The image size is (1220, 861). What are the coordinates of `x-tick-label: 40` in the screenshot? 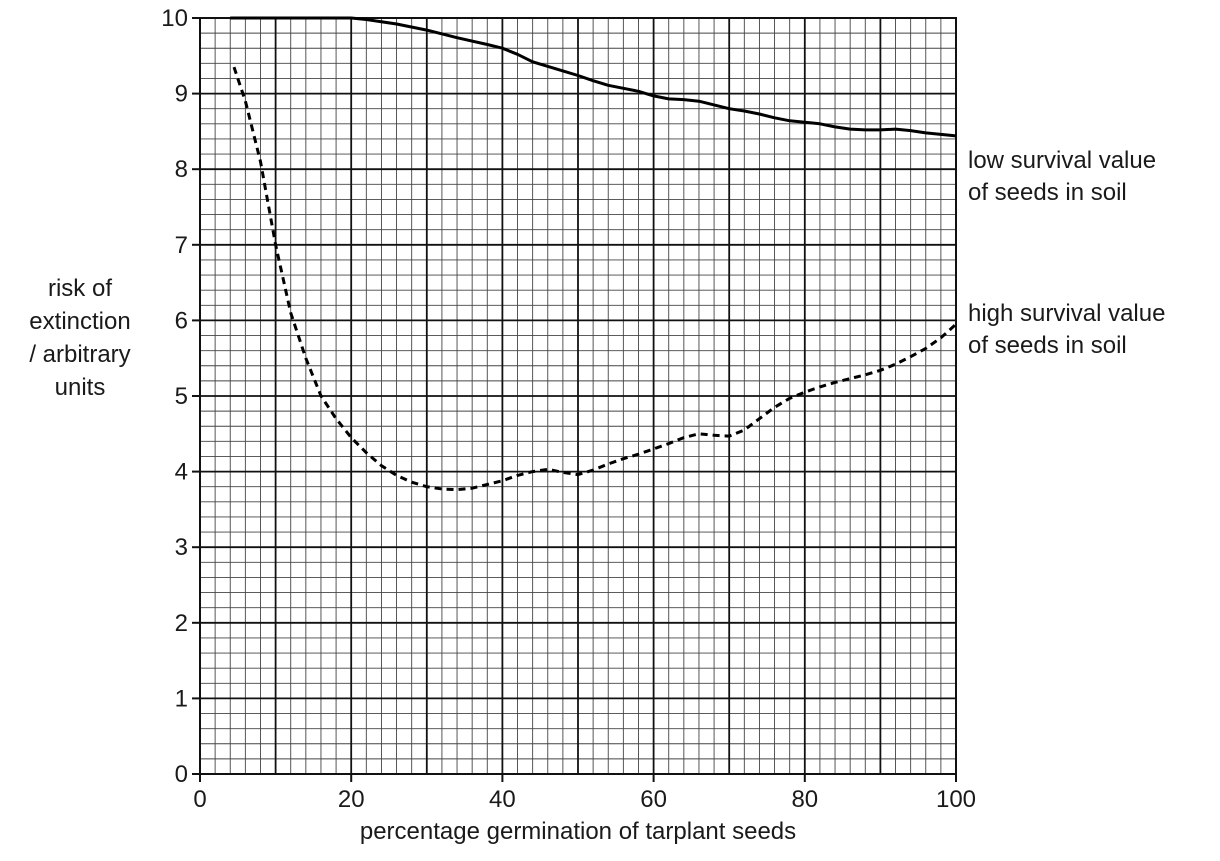 It's located at (502, 799).